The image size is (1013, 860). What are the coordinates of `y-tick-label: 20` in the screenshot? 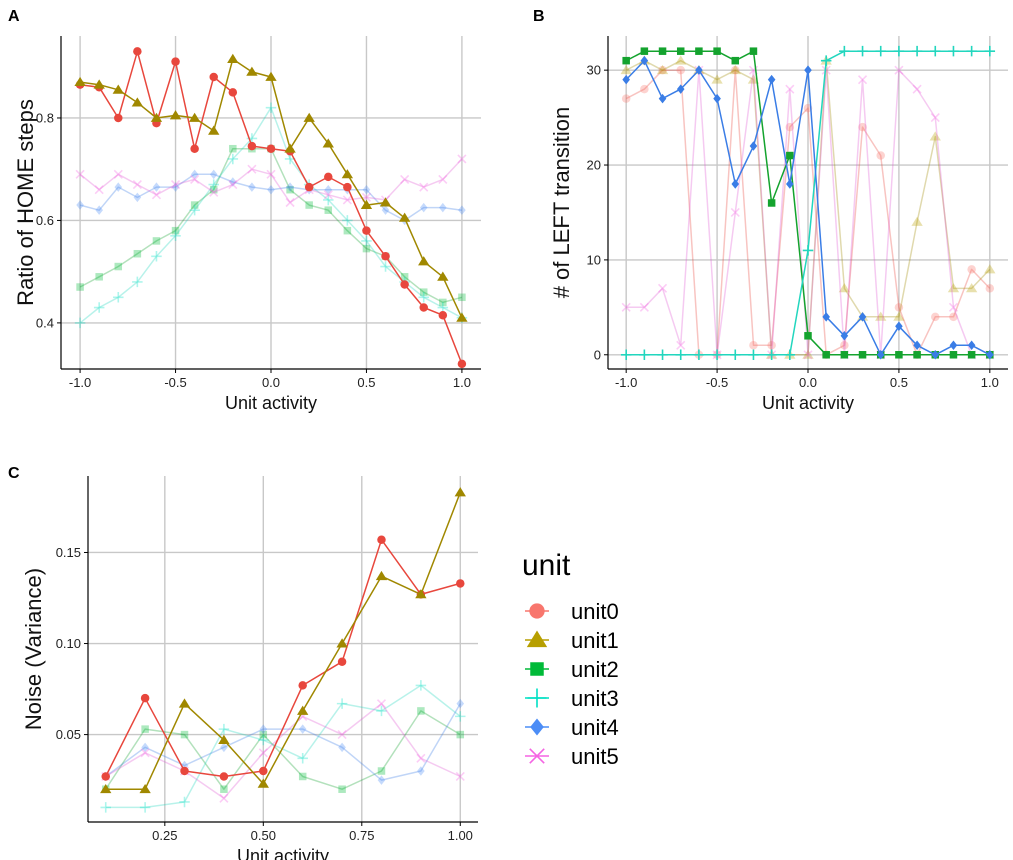 It's located at (594, 165).